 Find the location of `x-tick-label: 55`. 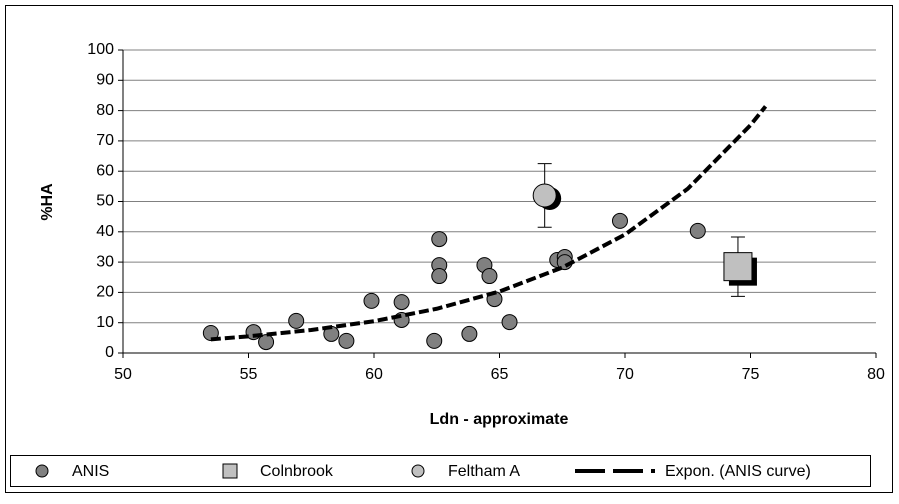

x-tick-label: 55 is located at coordinates (249, 374).